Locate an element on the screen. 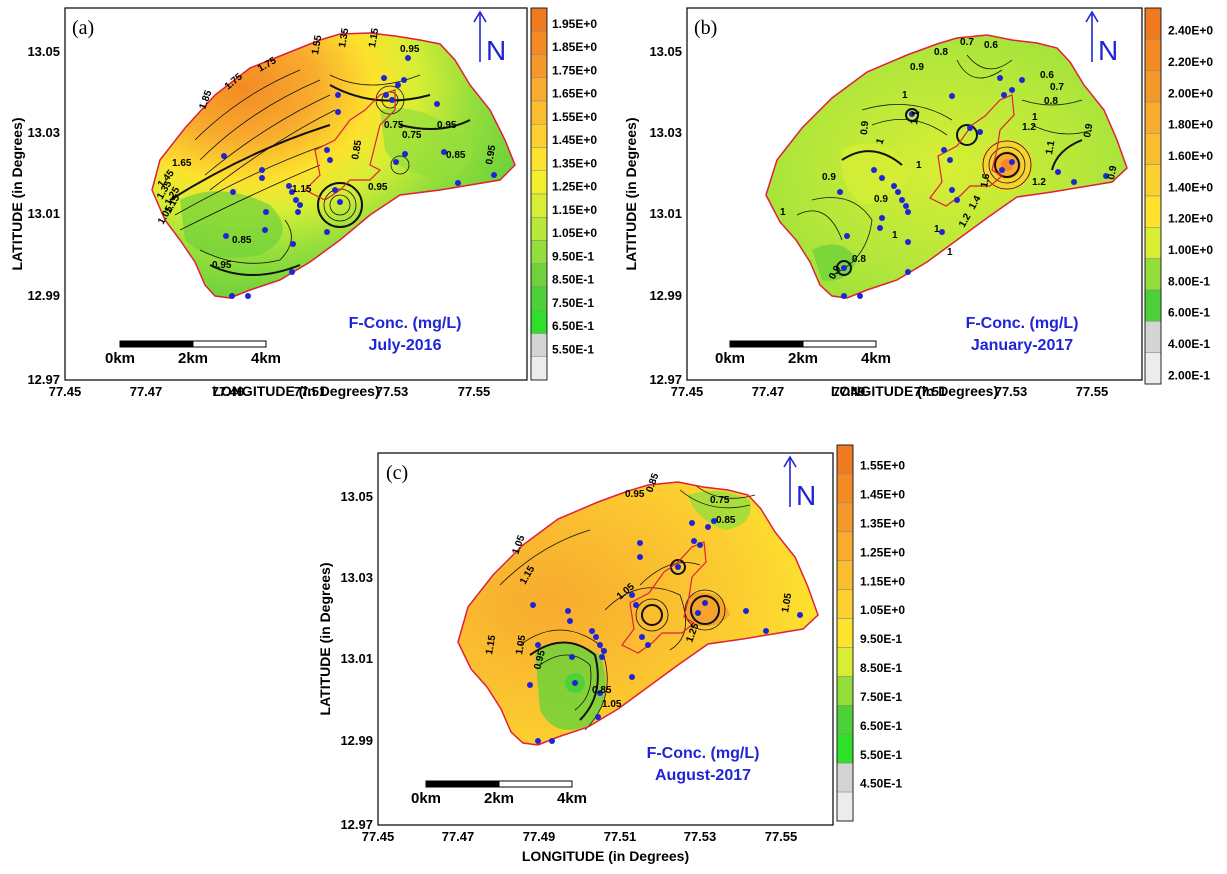 This screenshot has height=874, width=1227. x-tick: 77.45 is located at coordinates (687, 391).